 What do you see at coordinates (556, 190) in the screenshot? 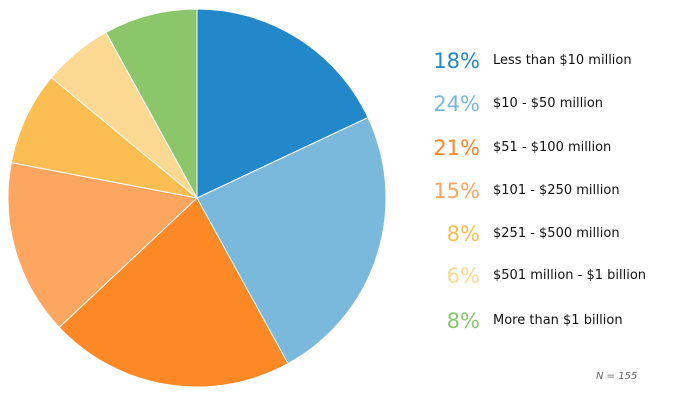
I see `legend-label: $101 - $250 million` at bounding box center [556, 190].